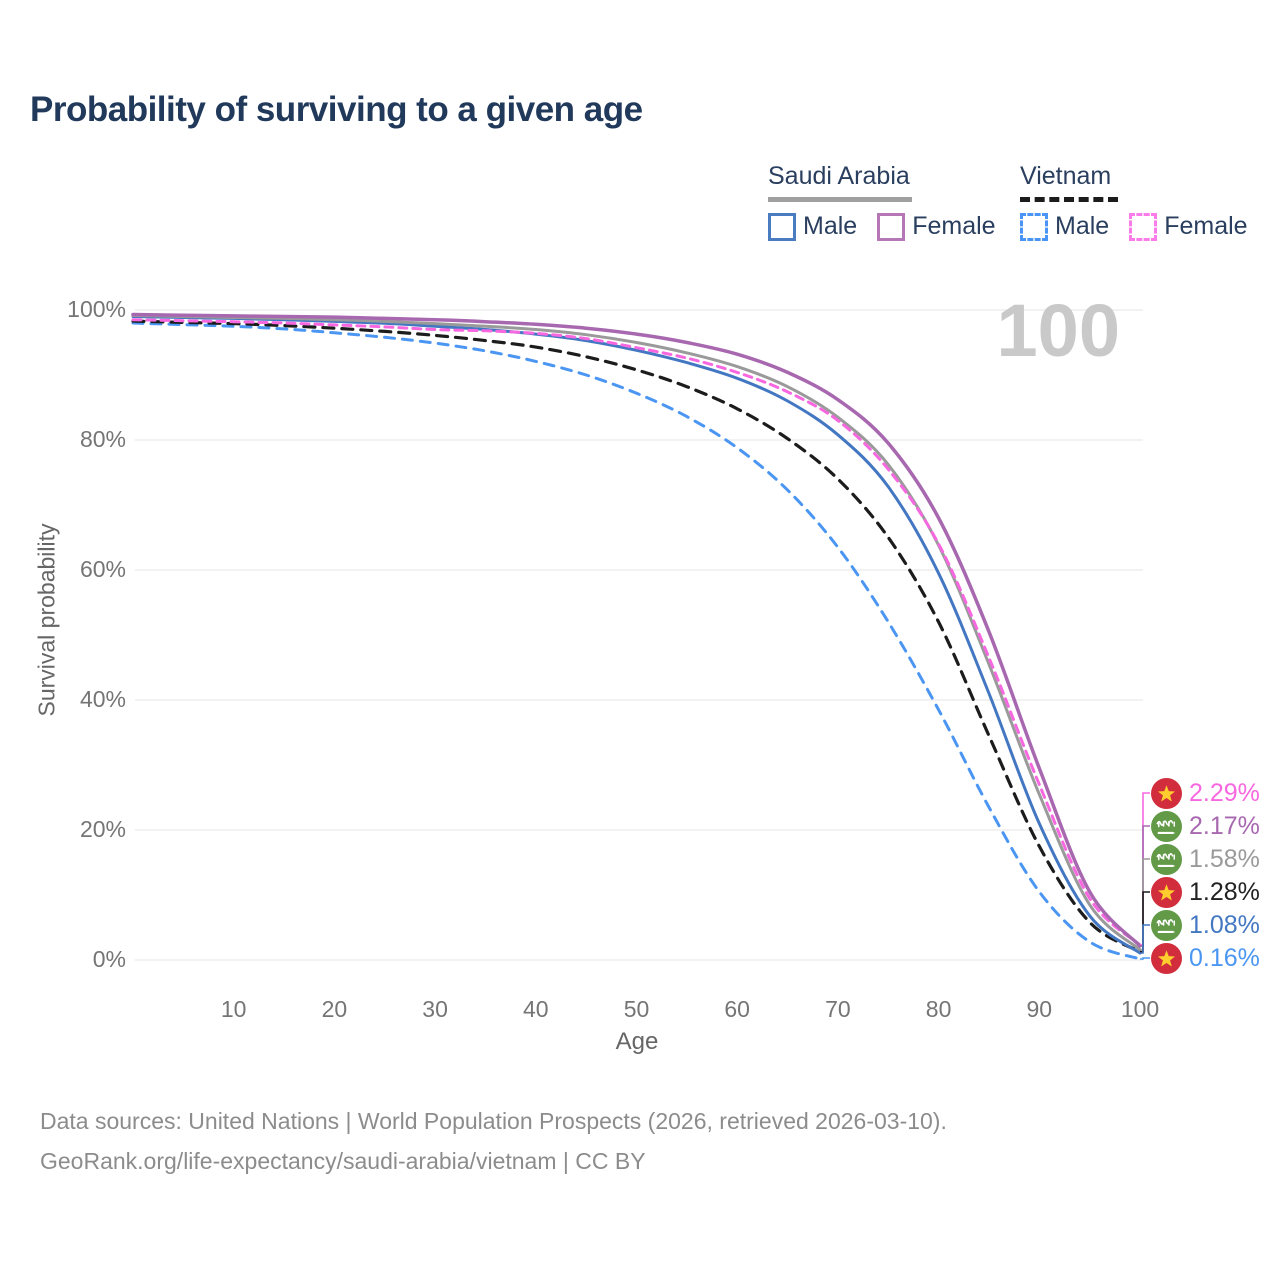 The image size is (1280, 1280). Describe the element at coordinates (1224, 891) in the screenshot. I see `end-label-value: 1.28%` at that location.